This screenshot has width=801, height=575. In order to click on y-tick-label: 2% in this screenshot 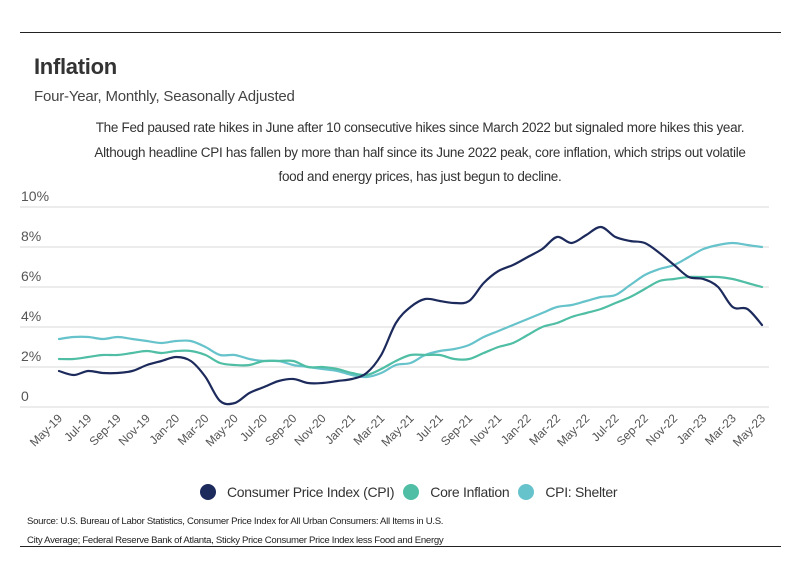, I will do `click(31, 356)`.